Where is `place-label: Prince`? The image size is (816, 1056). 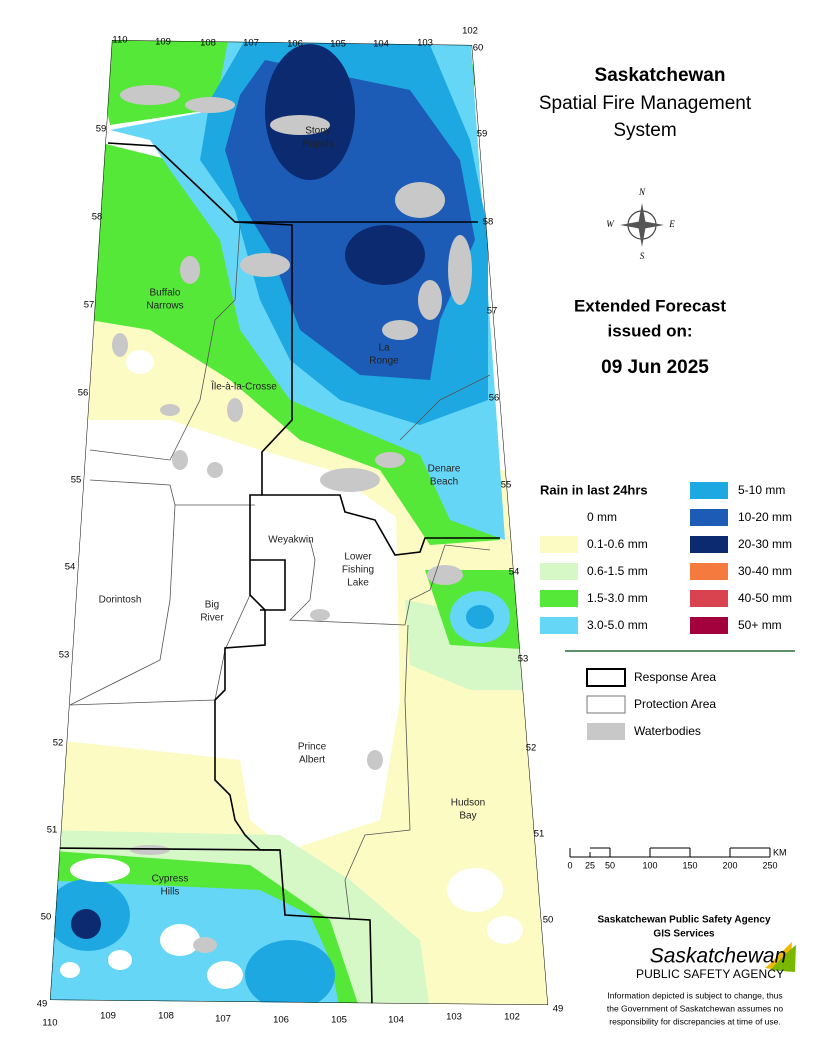 place-label: Prince is located at coordinates (312, 747).